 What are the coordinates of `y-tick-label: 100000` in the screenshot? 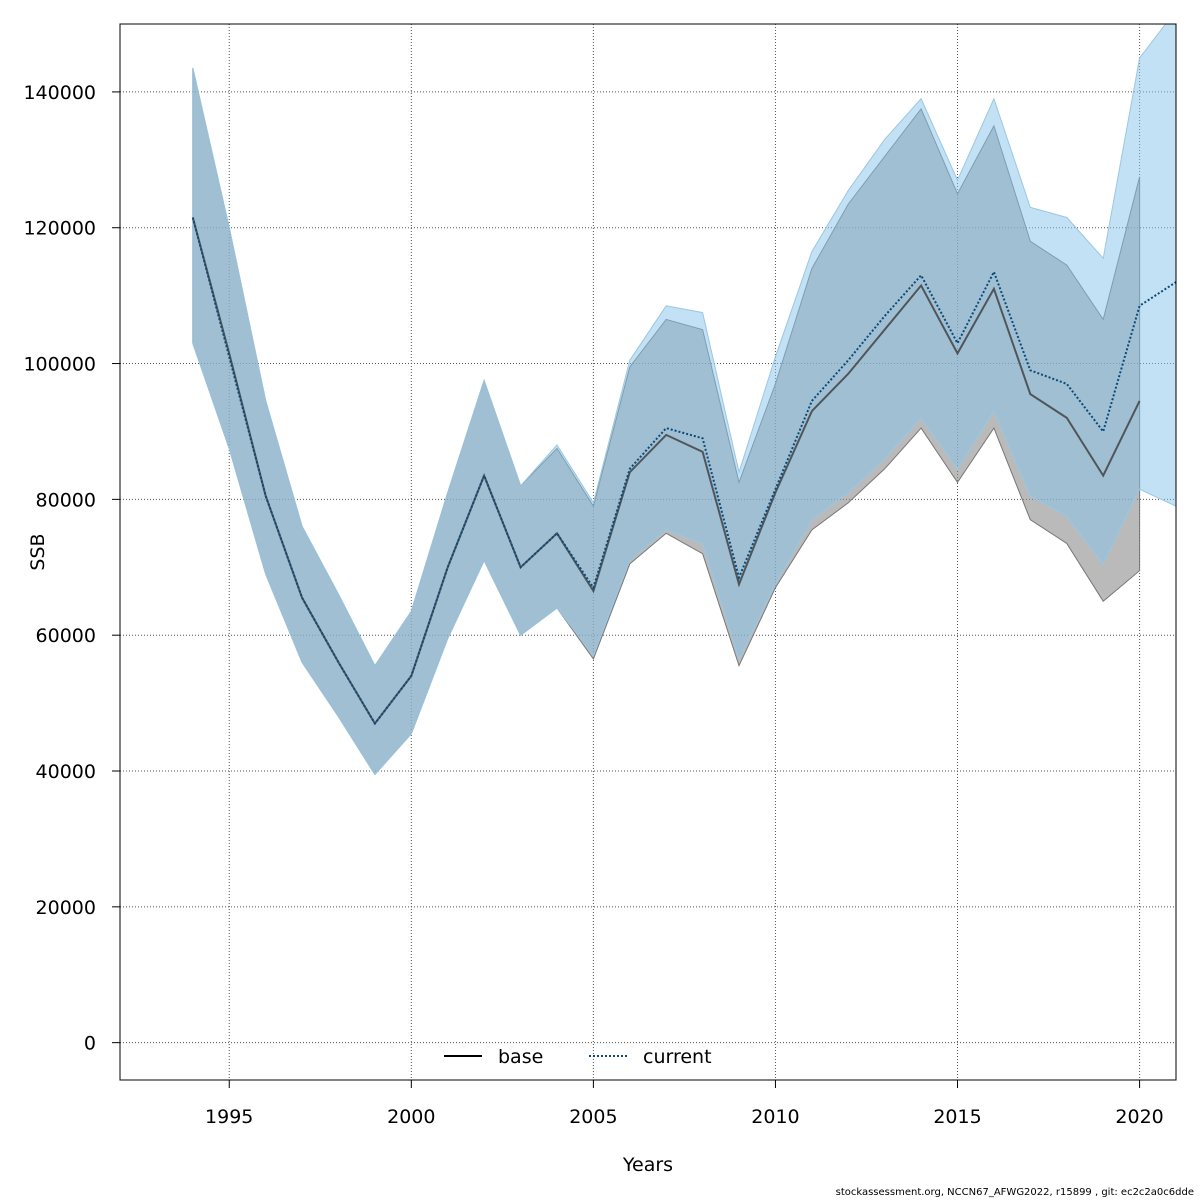 It's located at (59, 365).